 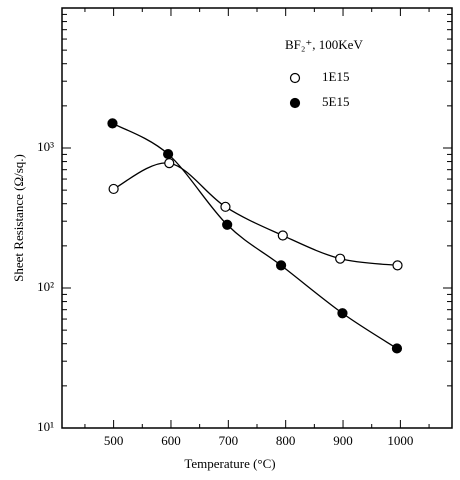 What do you see at coordinates (45, 146) in the screenshot?
I see `y-tick-label: 10³` at bounding box center [45, 146].